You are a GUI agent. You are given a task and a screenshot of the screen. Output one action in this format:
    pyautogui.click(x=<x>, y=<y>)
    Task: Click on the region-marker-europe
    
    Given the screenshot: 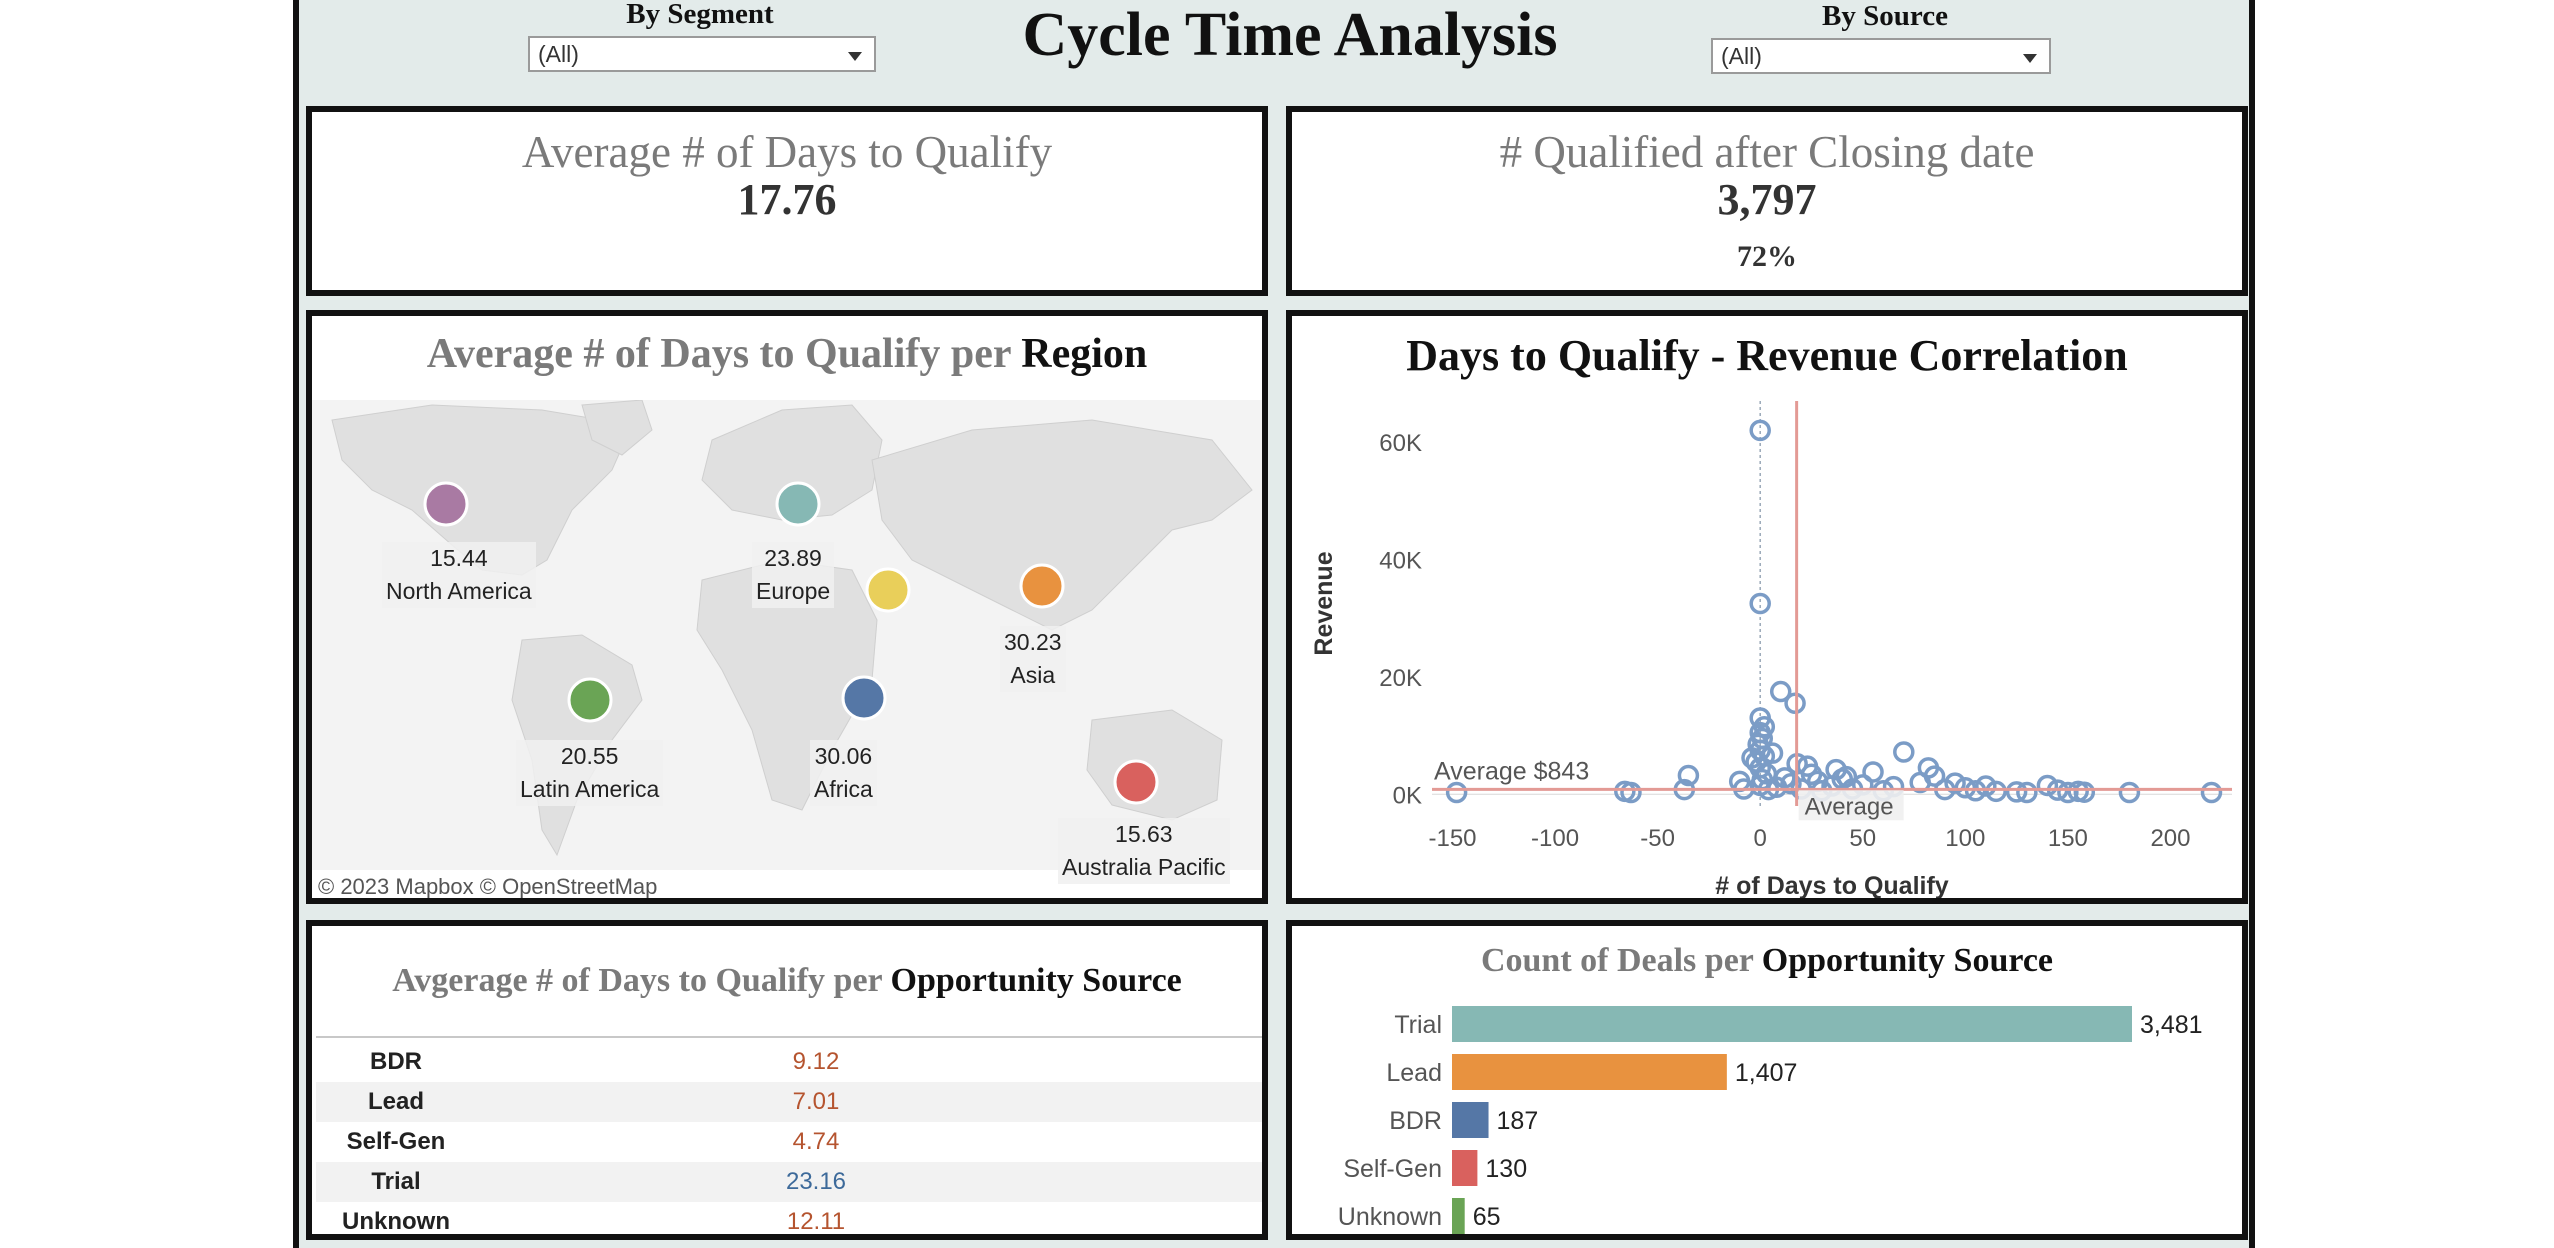 What is the action you would take?
    pyautogui.click(x=798, y=504)
    